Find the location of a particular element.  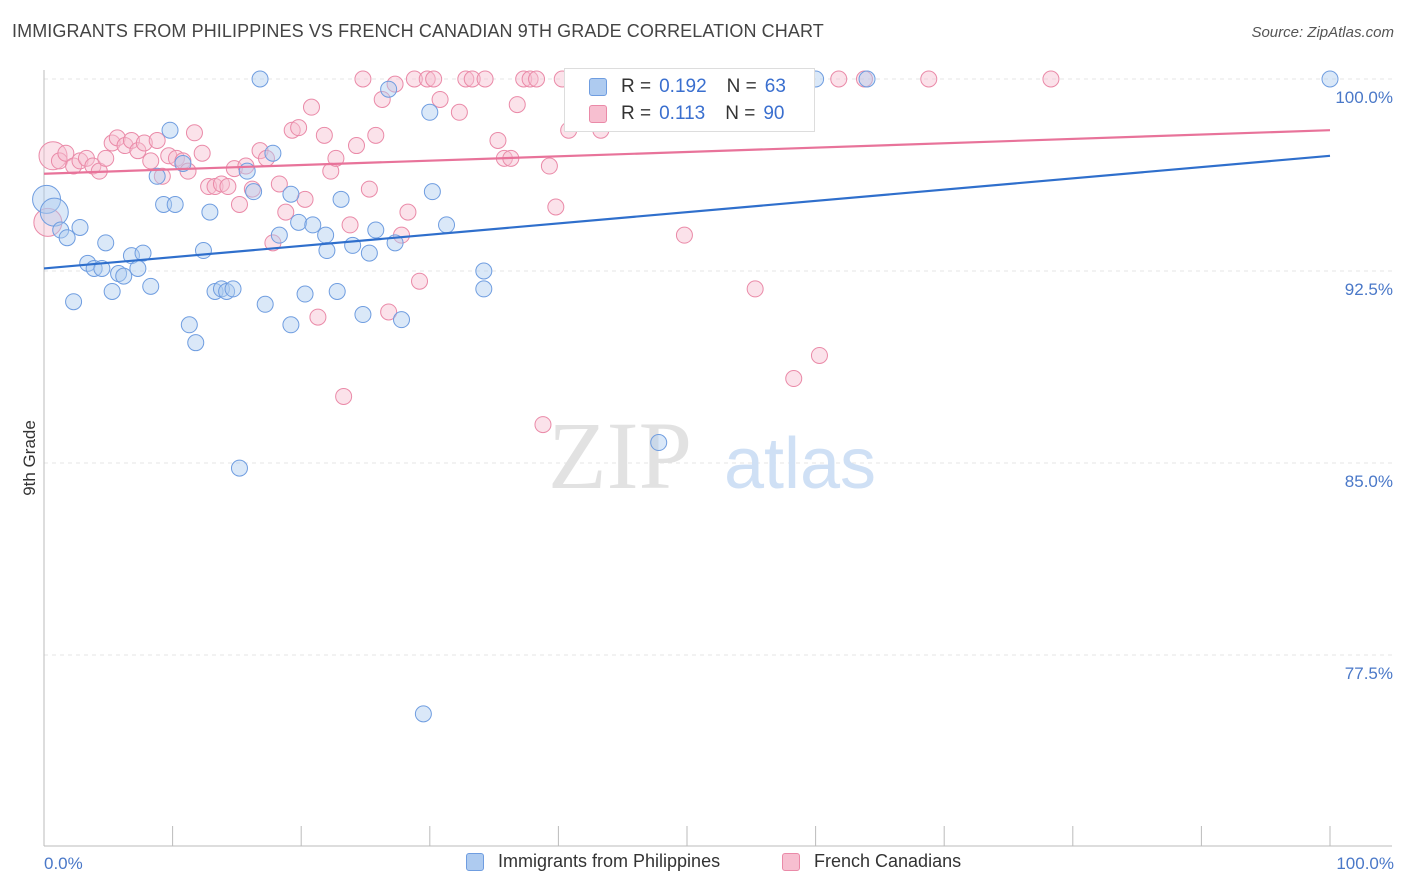

x-tick-label-min: 0.0% is located at coordinates (63, 863).